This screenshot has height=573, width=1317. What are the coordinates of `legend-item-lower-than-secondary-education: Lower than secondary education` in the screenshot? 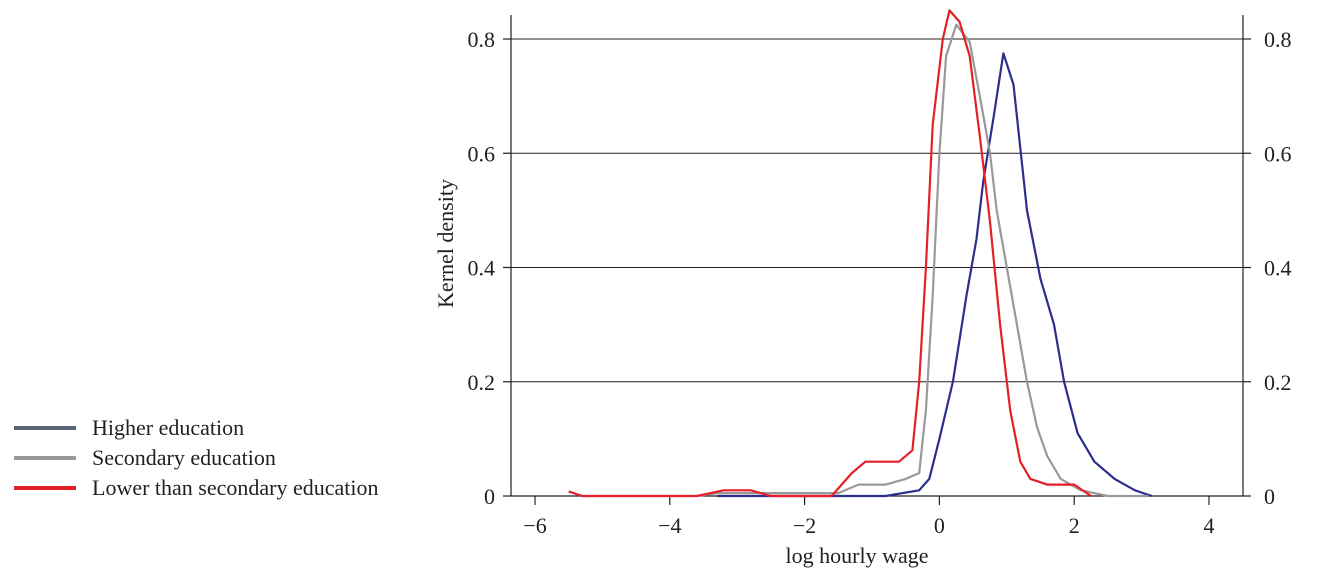 It's located at (234, 488).